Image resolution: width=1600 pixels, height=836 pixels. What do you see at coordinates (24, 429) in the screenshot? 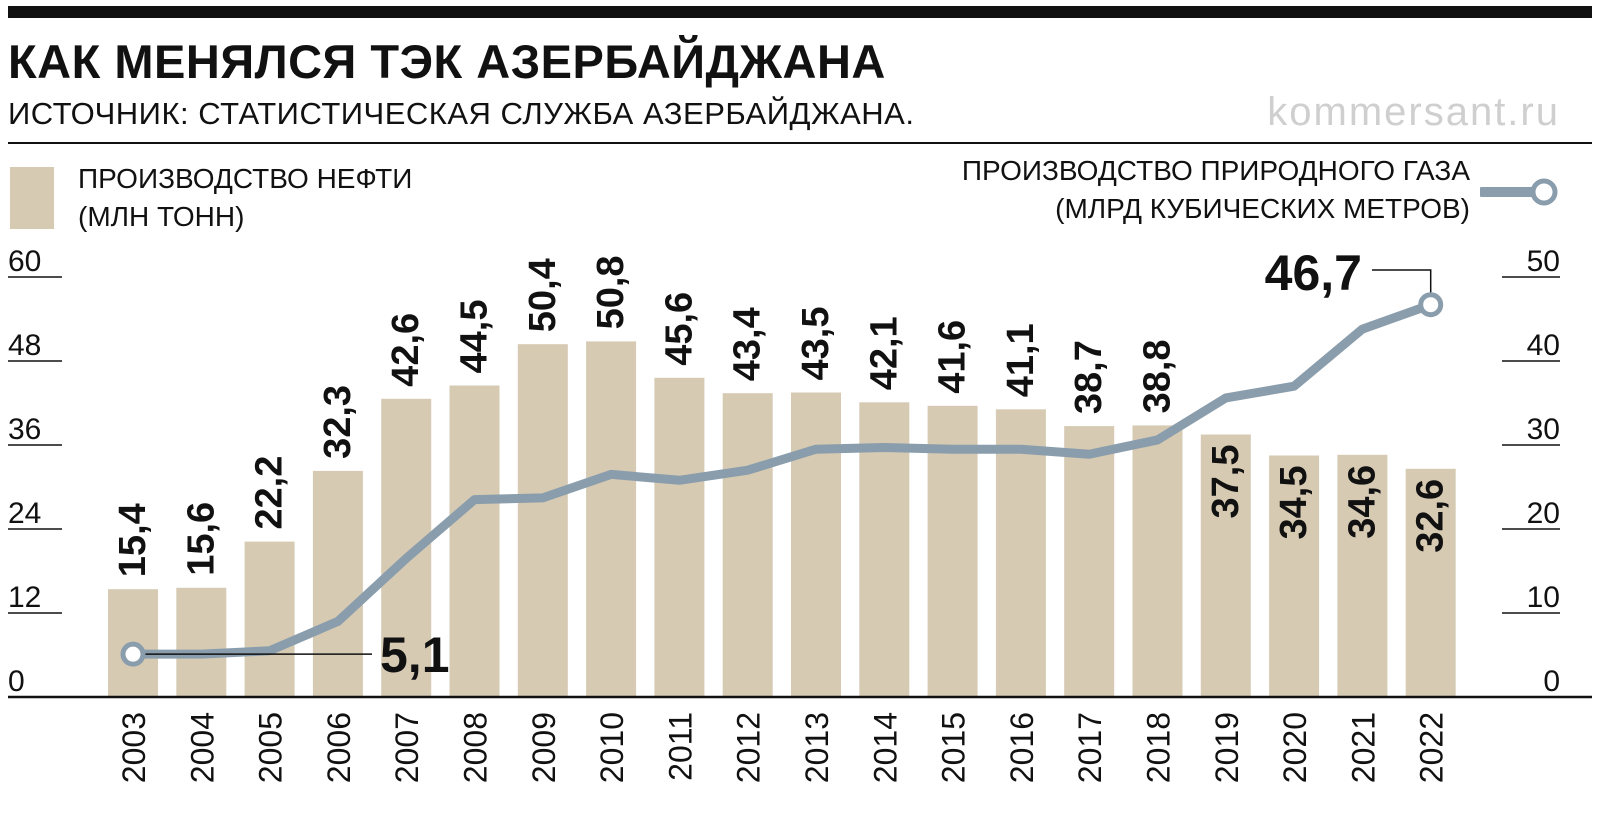
I see `left-tick-label: 36` at bounding box center [24, 429].